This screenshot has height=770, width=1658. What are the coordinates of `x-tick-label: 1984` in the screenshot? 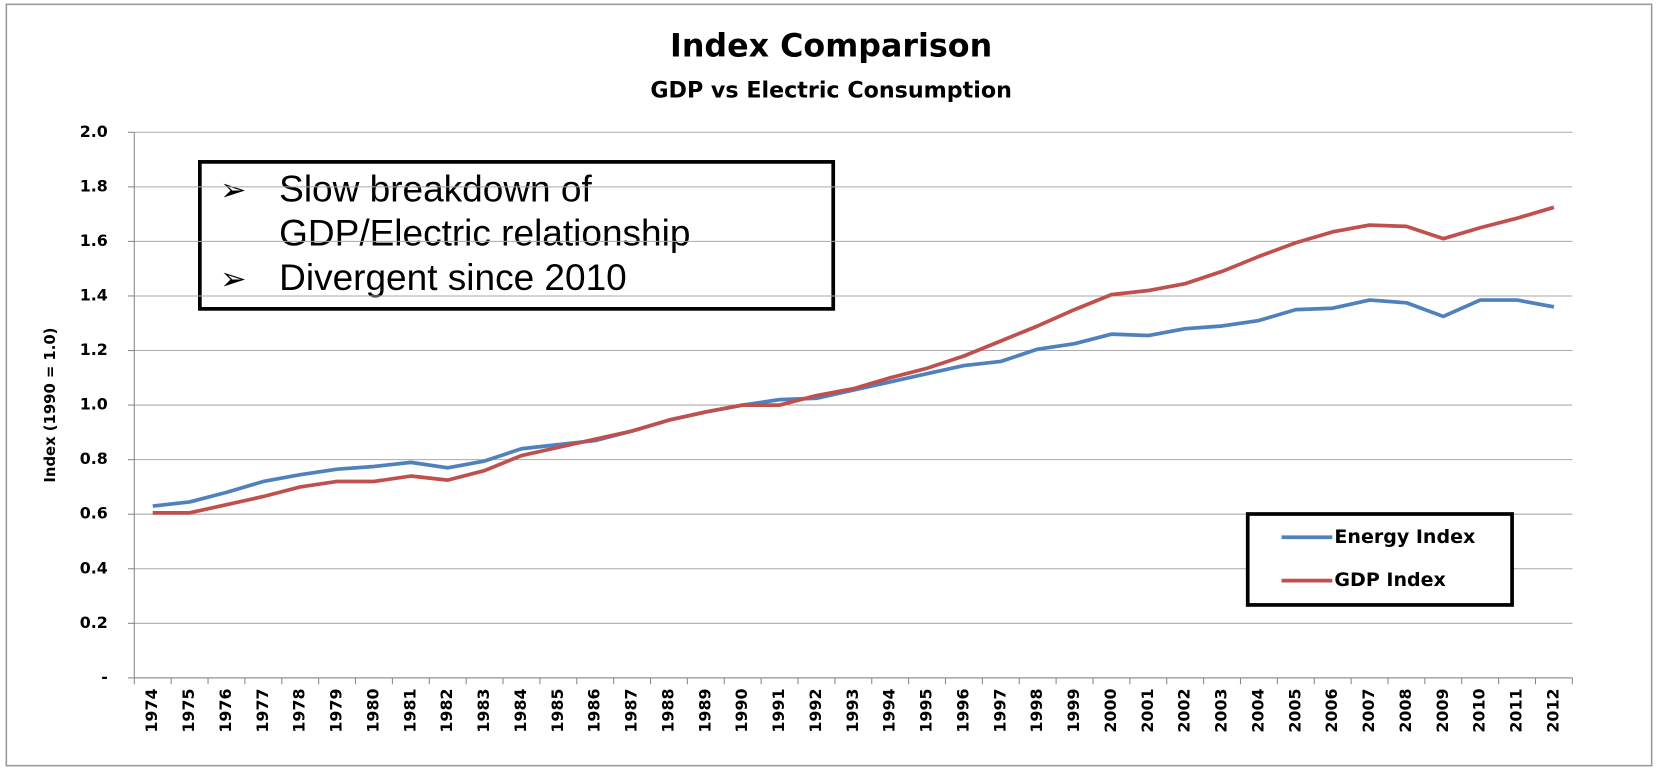 It's located at (520, 710).